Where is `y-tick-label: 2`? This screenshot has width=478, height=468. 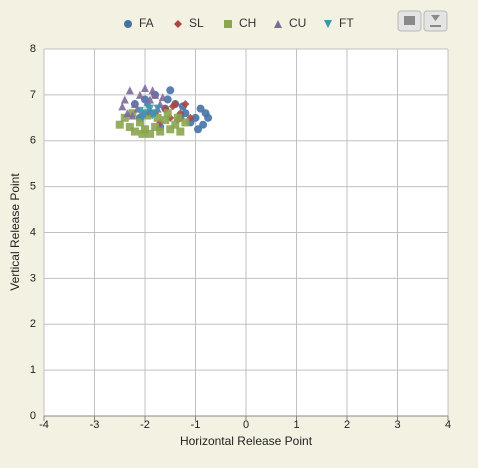
y-tick-label: 2 is located at coordinates (33, 324).